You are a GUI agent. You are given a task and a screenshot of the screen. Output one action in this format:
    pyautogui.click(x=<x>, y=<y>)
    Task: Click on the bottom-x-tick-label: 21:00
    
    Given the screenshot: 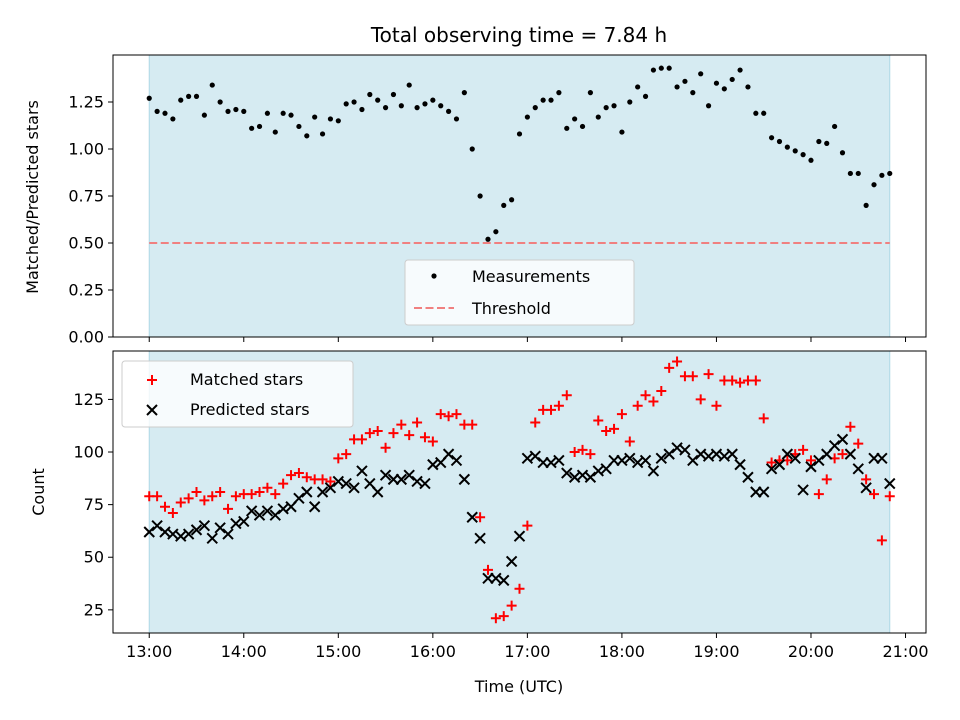 What is the action you would take?
    pyautogui.click(x=905, y=651)
    